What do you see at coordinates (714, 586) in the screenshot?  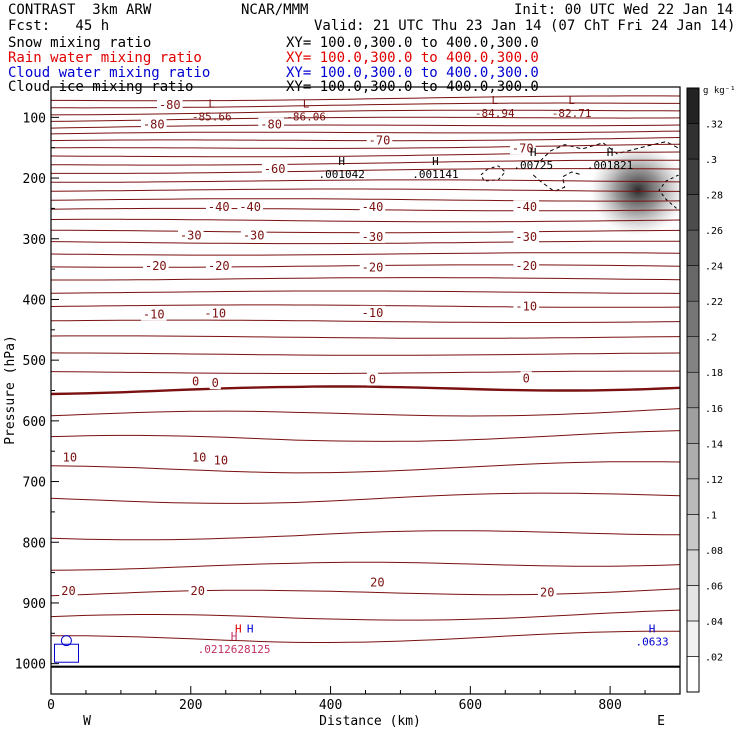 I see `colorbar-tick-label: .06` at bounding box center [714, 586].